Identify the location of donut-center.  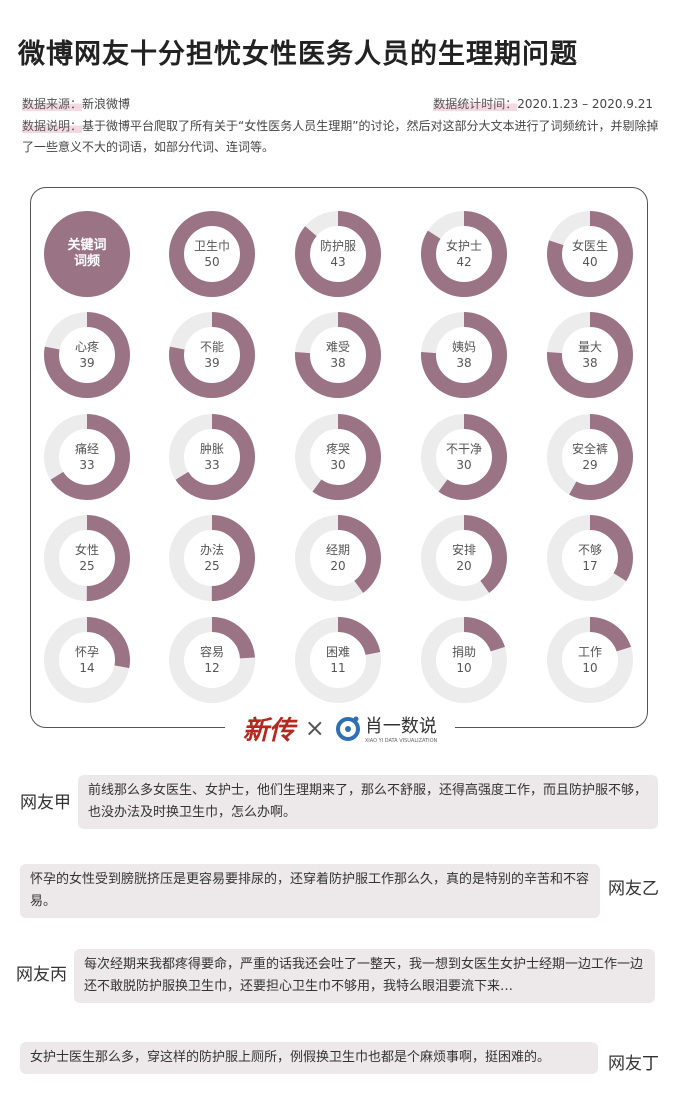
(87, 254).